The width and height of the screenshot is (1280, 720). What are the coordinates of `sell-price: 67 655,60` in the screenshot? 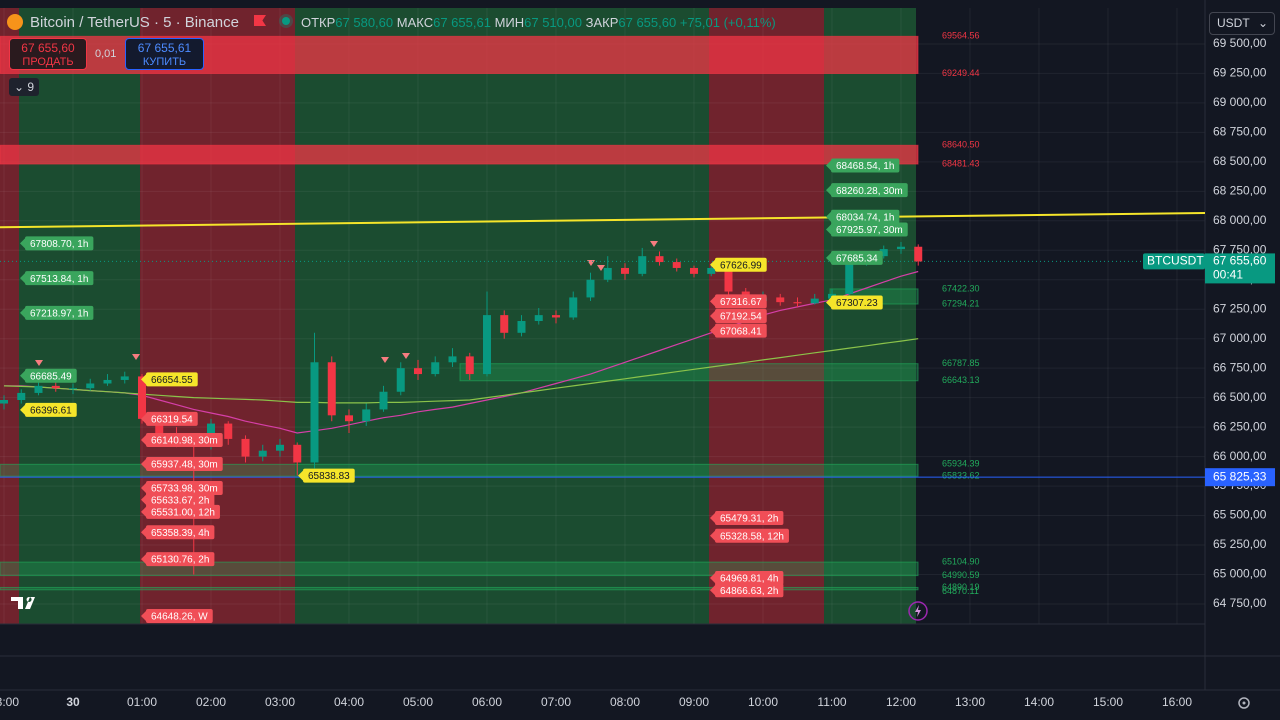 It's located at (48, 48).